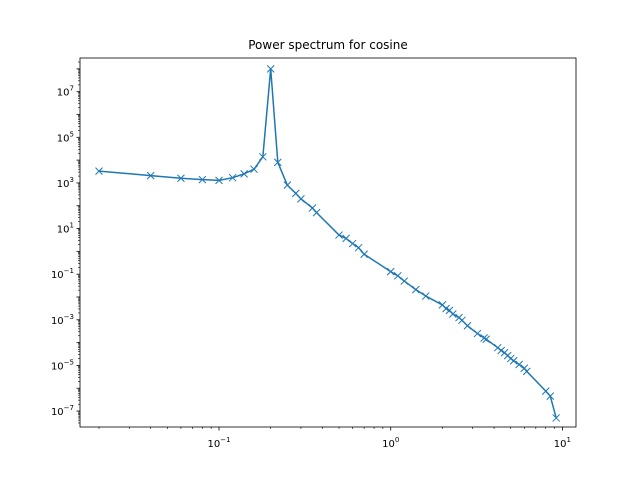 The width and height of the screenshot is (640, 480). I want to click on y-tick-label: 10⁻¹, so click(62, 274).